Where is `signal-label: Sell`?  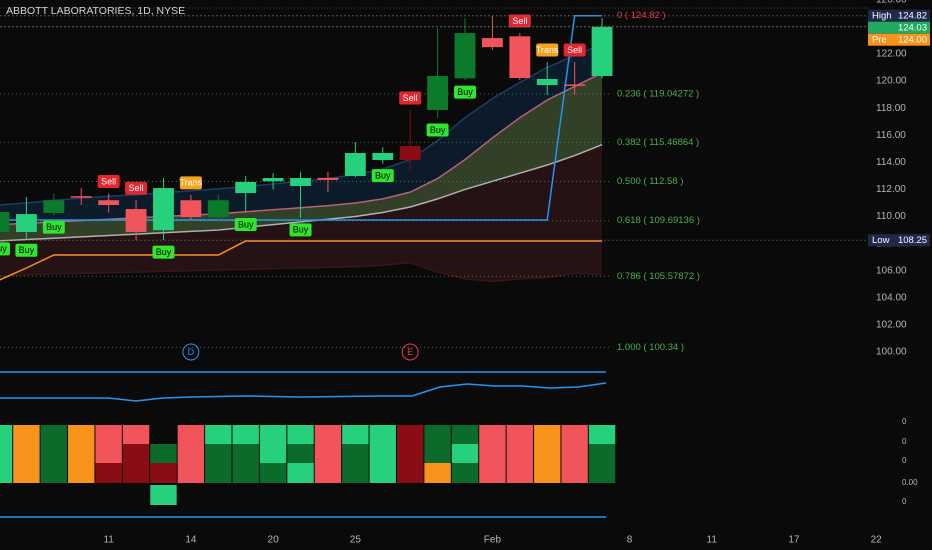 signal-label: Sell is located at coordinates (574, 50).